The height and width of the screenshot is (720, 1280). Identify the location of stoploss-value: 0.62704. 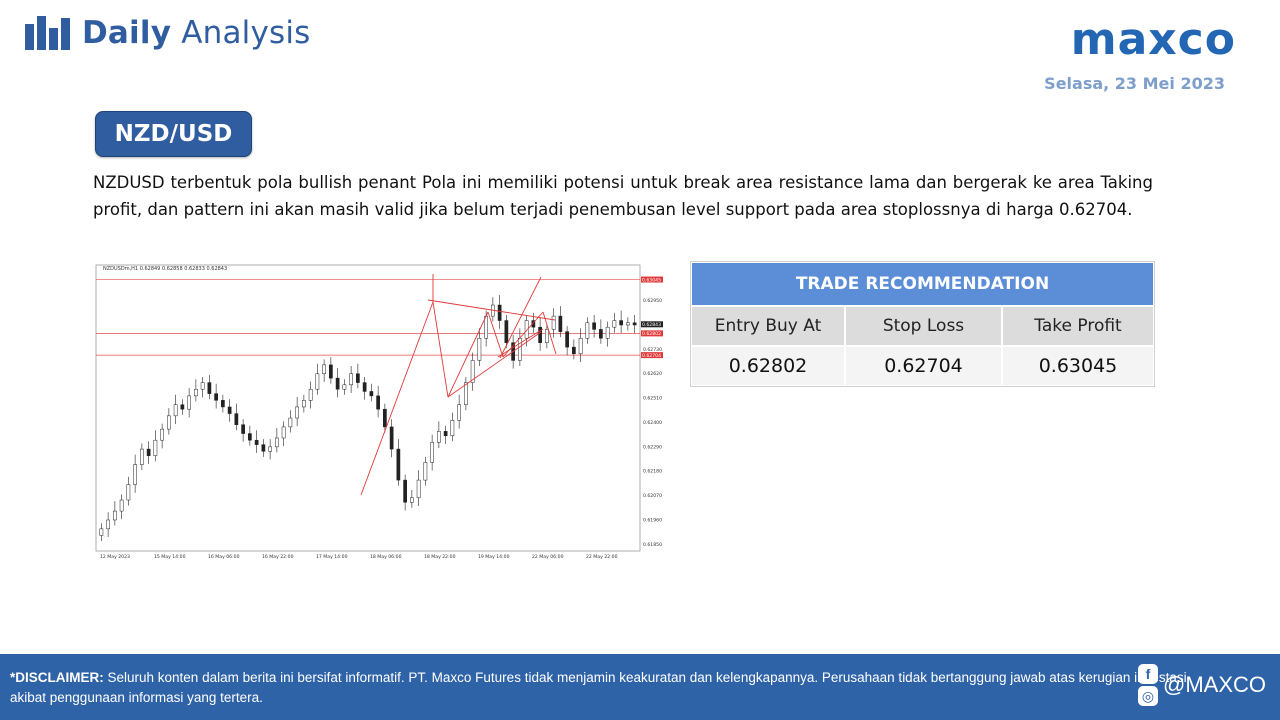
(923, 366).